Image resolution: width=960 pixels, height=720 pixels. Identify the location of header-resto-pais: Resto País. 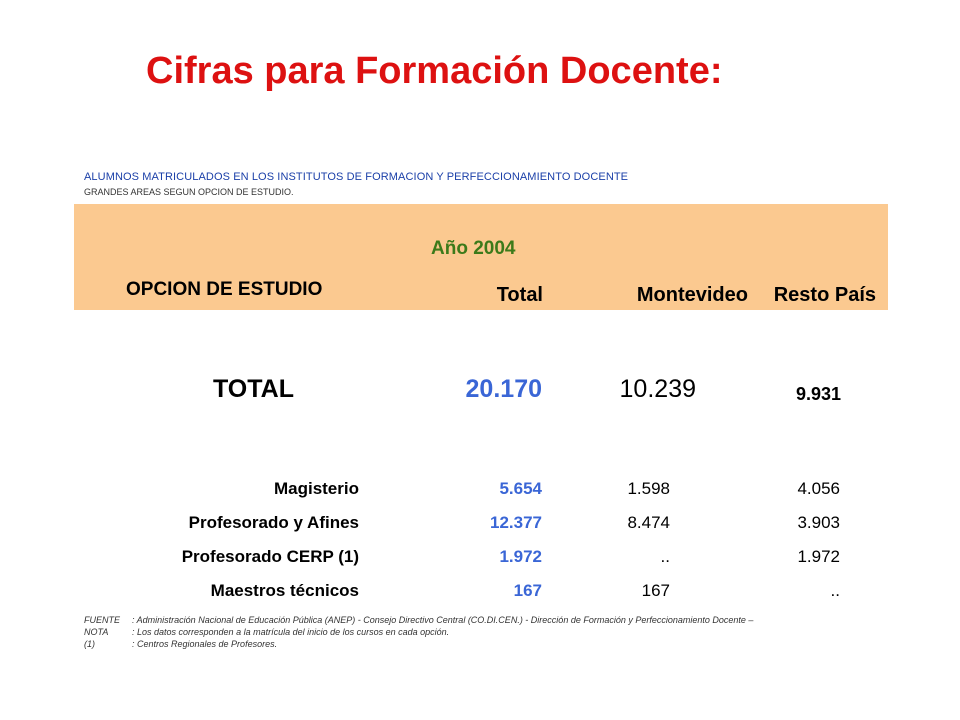
(824, 295).